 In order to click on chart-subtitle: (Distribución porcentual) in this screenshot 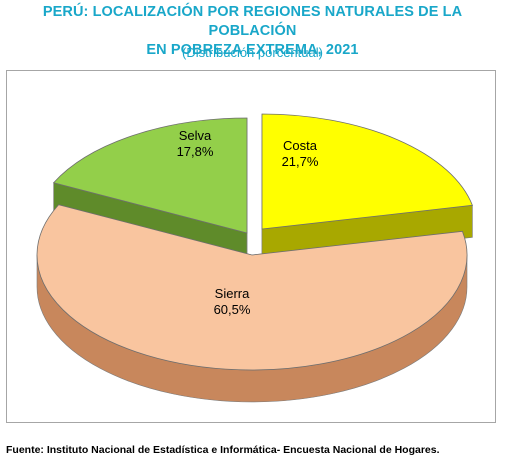, I will do `click(252, 52)`.